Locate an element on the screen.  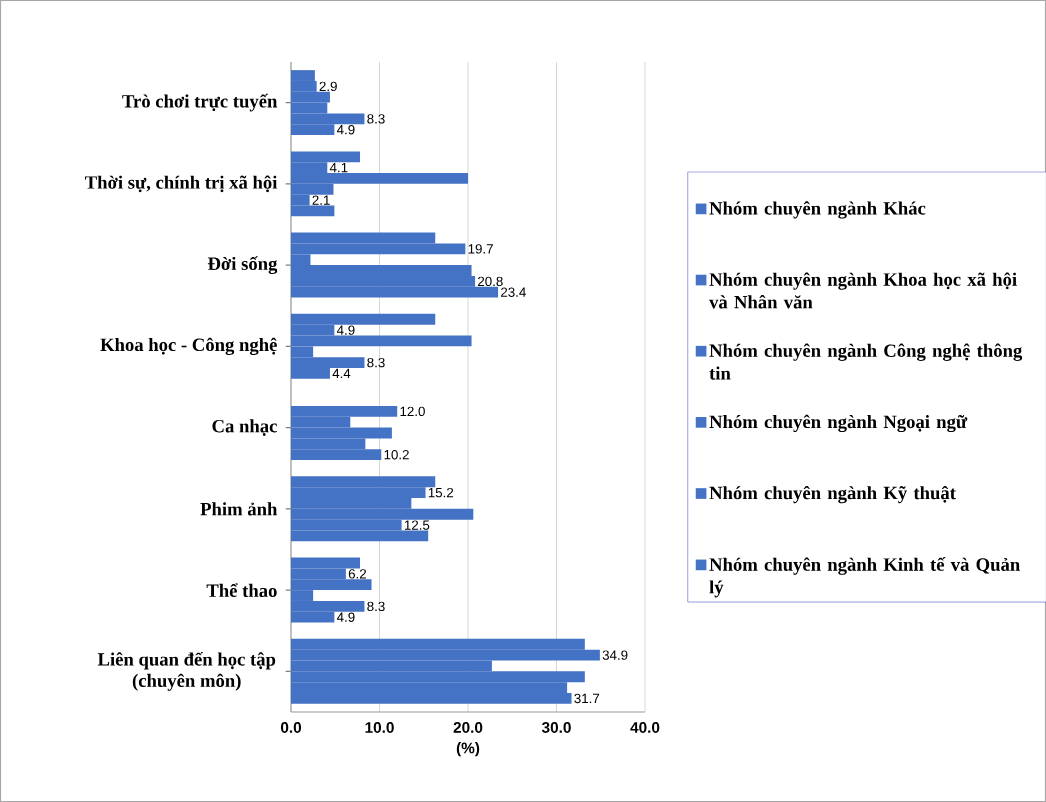
x-tick-label: 10.0 is located at coordinates (379, 727).